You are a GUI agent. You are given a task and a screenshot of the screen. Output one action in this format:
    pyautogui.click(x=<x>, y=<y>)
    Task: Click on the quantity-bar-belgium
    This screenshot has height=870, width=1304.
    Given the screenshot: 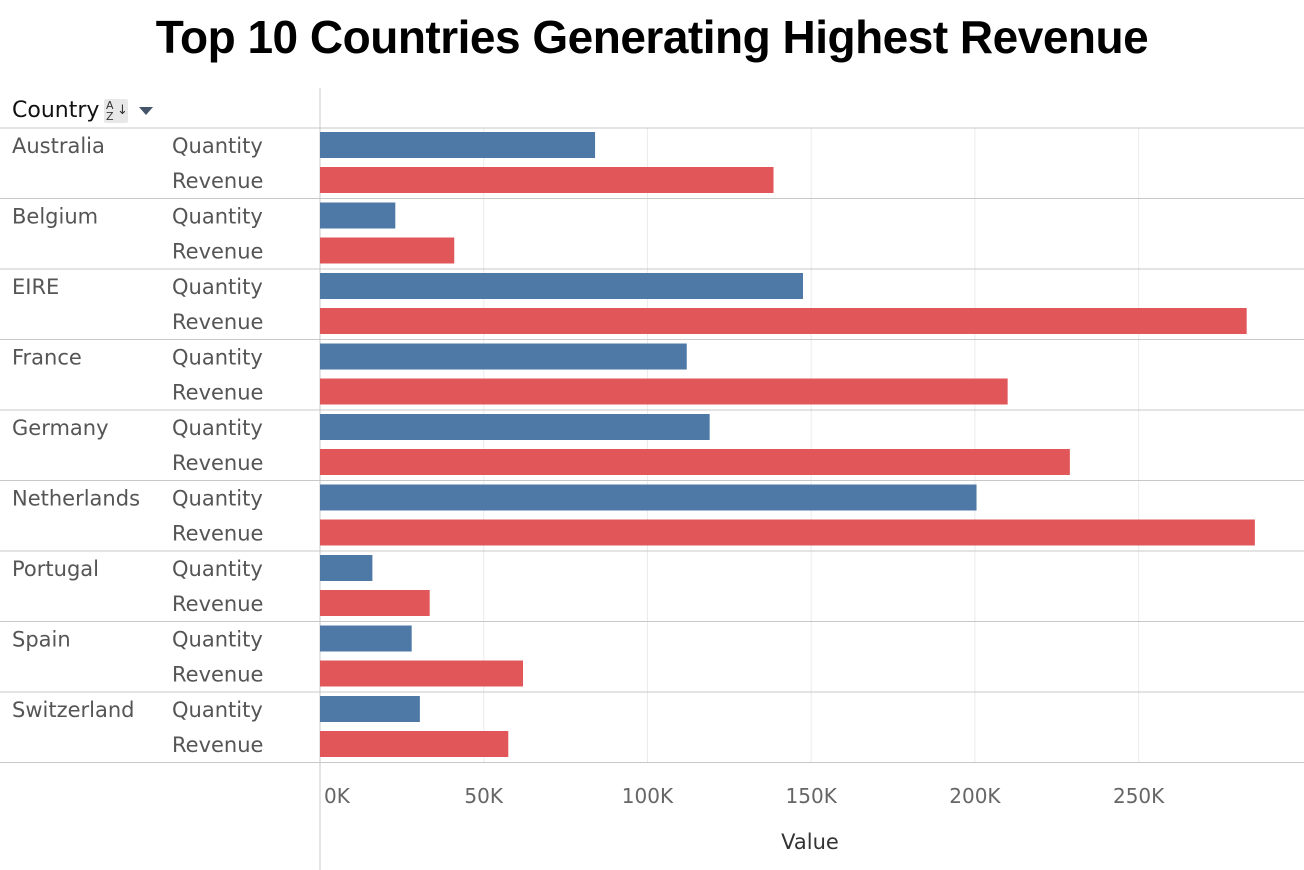 What is the action you would take?
    pyautogui.click(x=358, y=215)
    